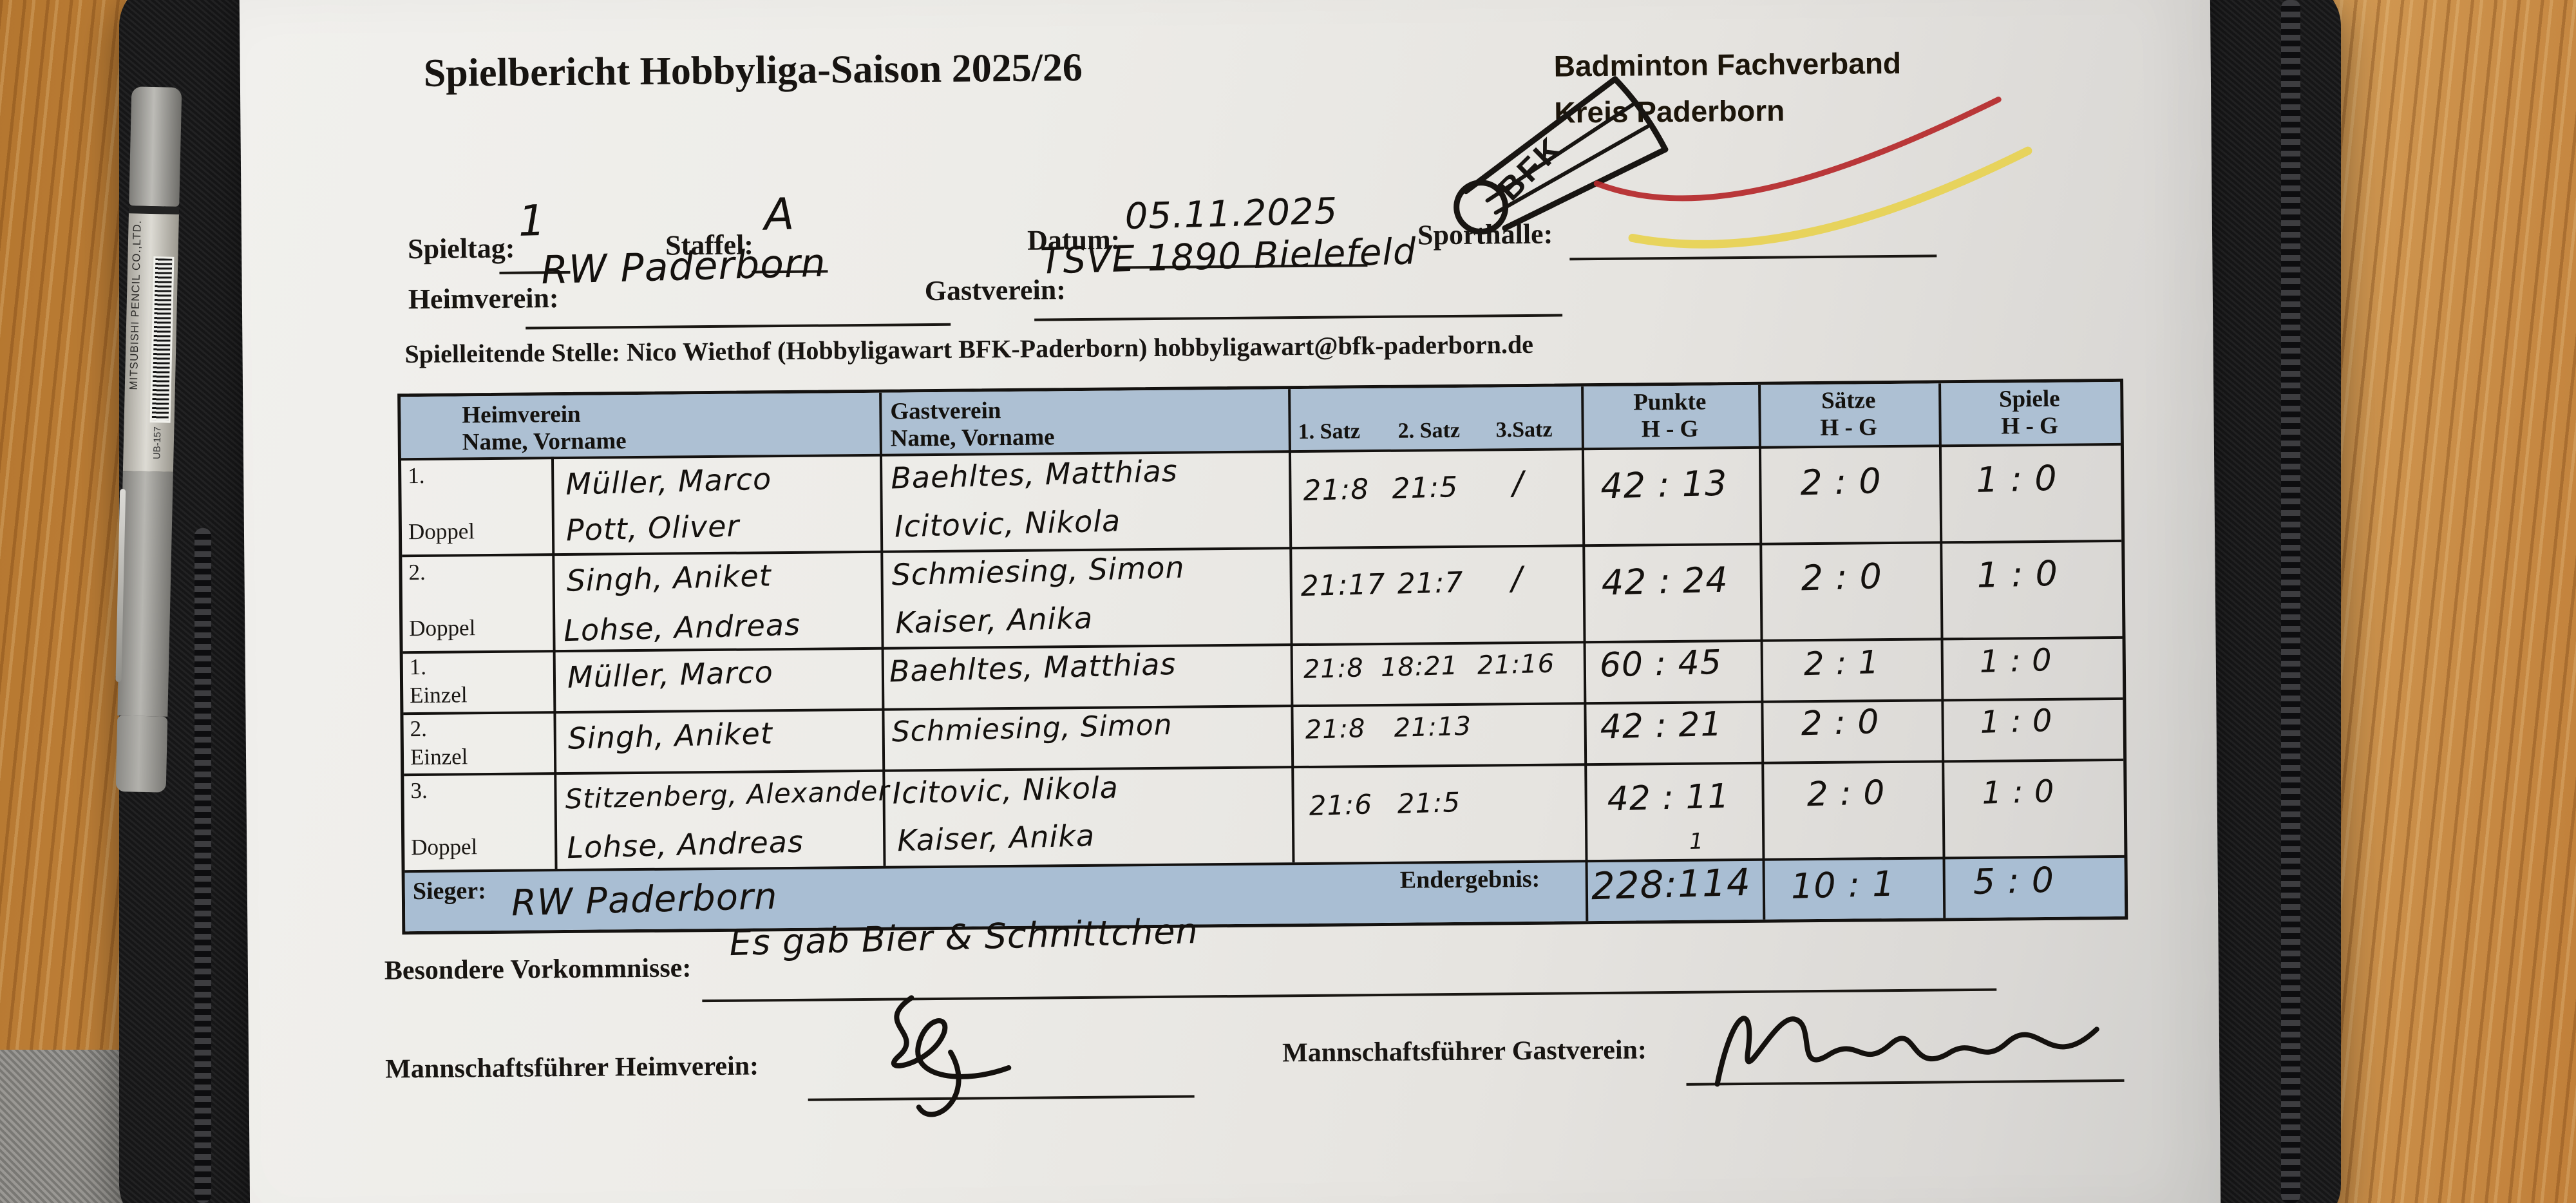 The height and width of the screenshot is (1203, 2576). What do you see at coordinates (2014, 881) in the screenshot?
I see `final-games: 5 : 0` at bounding box center [2014, 881].